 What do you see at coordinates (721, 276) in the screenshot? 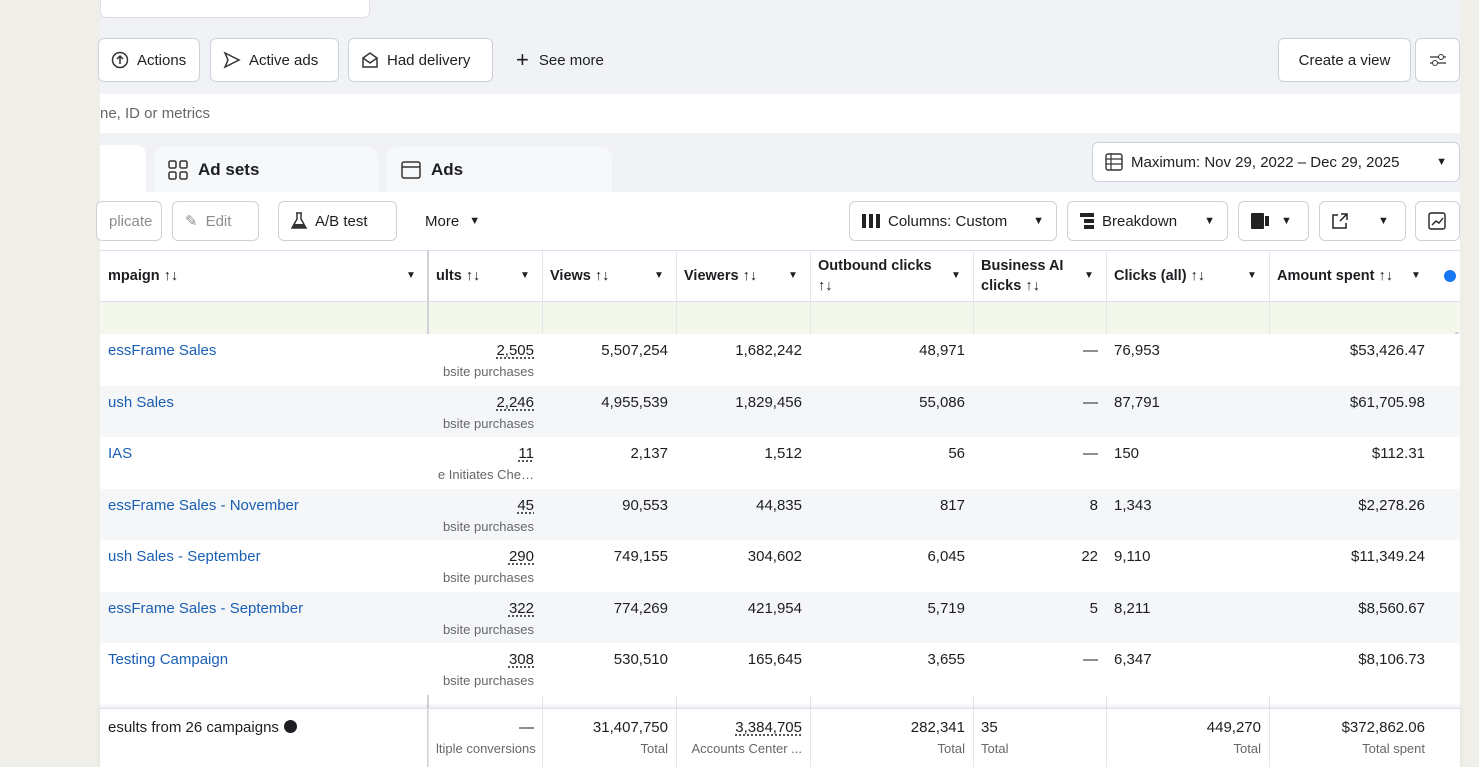
I see `column-header: Viewers ↑↓` at bounding box center [721, 276].